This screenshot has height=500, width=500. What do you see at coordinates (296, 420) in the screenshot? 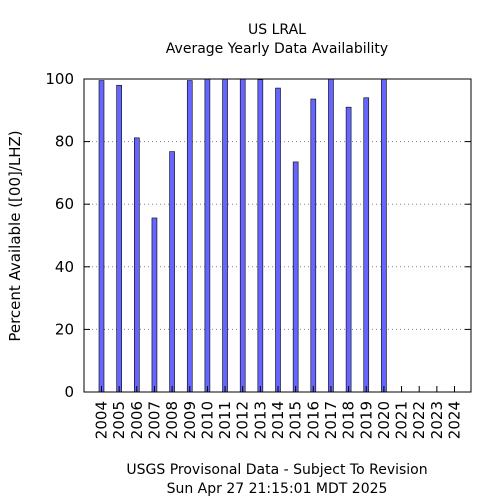
I see `x-tick-label: 2015` at bounding box center [296, 420].